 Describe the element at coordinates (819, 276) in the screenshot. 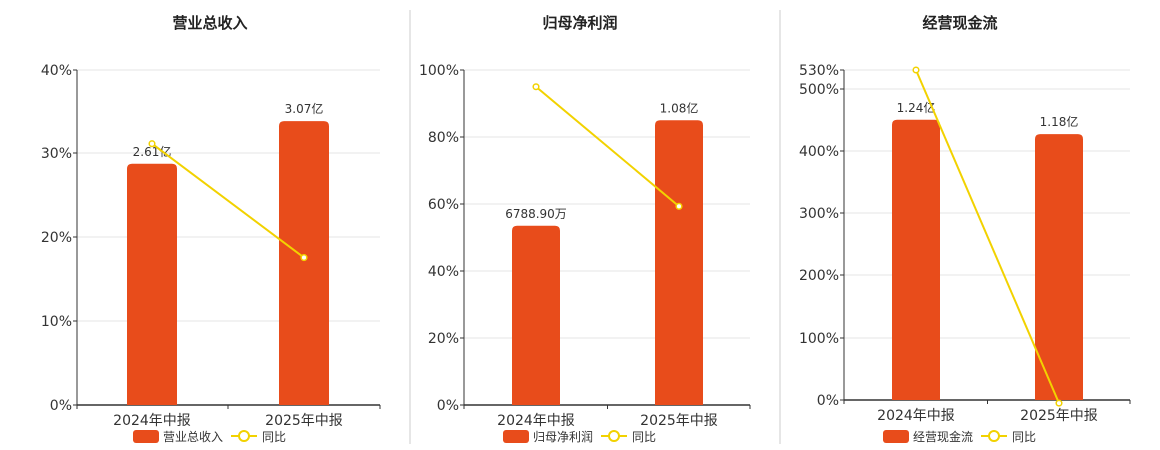

I see `y-tick-label: 200%` at that location.